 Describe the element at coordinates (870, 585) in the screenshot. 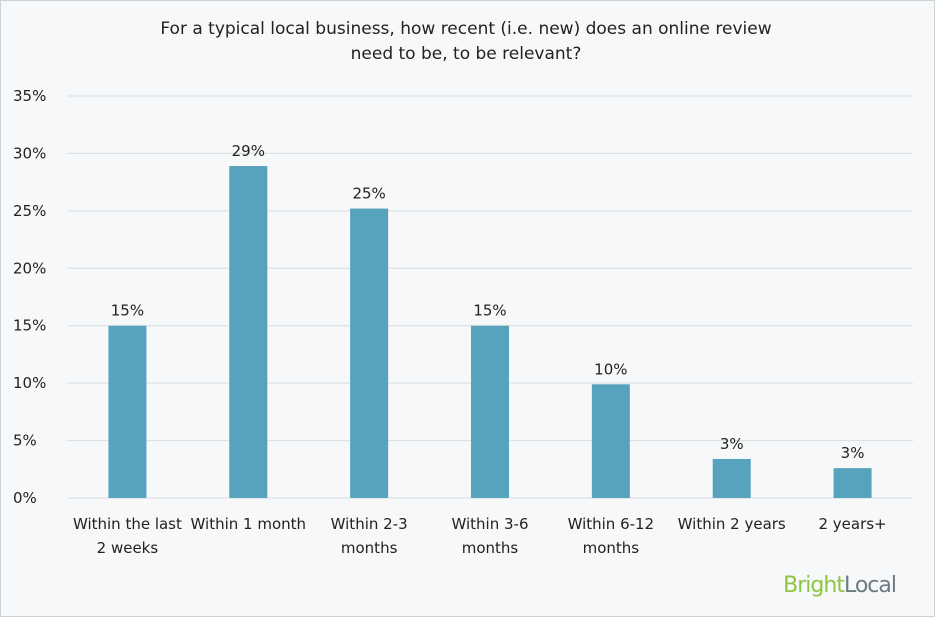

I see `brand-part: Local` at that location.